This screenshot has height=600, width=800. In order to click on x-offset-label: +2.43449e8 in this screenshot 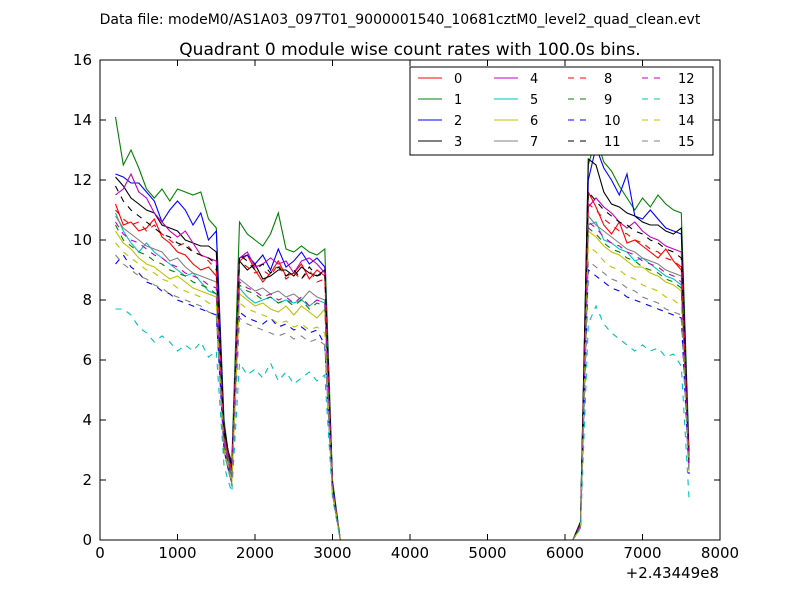, I will do `click(672, 573)`.